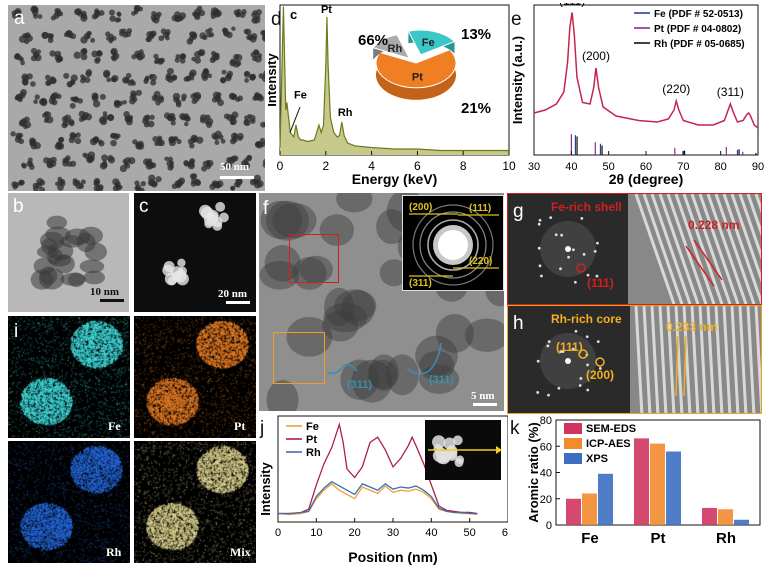  What do you see at coordinates (518, 211) in the screenshot?
I see `panel-label-g: g` at bounding box center [518, 211].